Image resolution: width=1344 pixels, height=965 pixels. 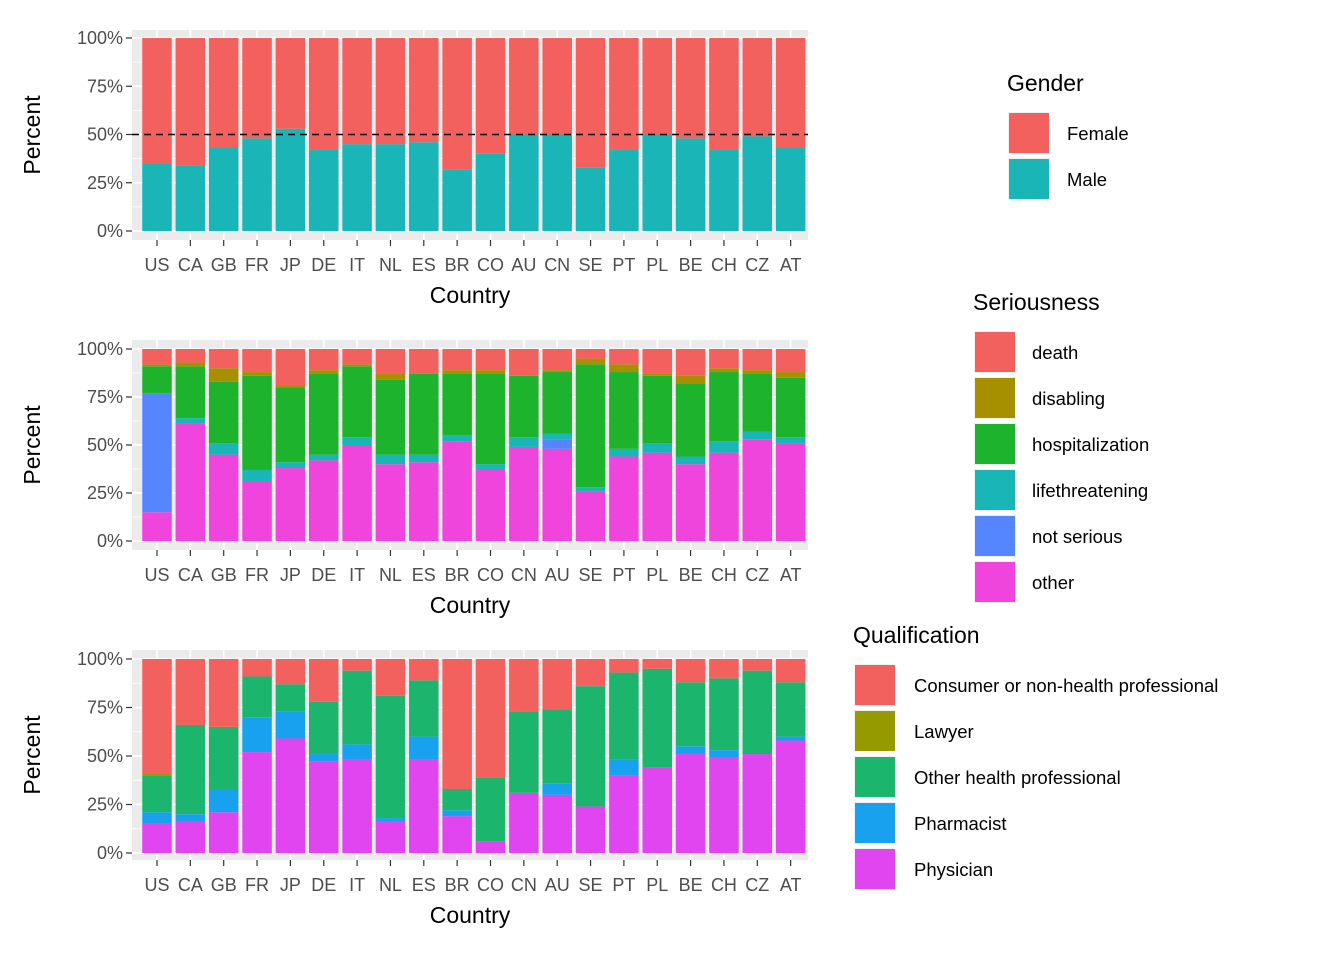 I want to click on bar-segment-physician-us, so click(x=157, y=838).